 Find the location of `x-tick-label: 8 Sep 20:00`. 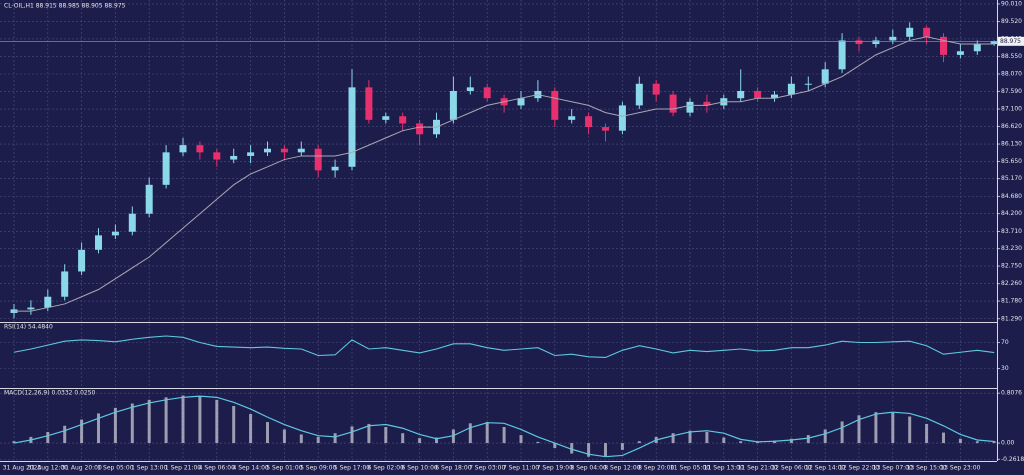

x-tick-label: 8 Sep 20:00 is located at coordinates (656, 468).